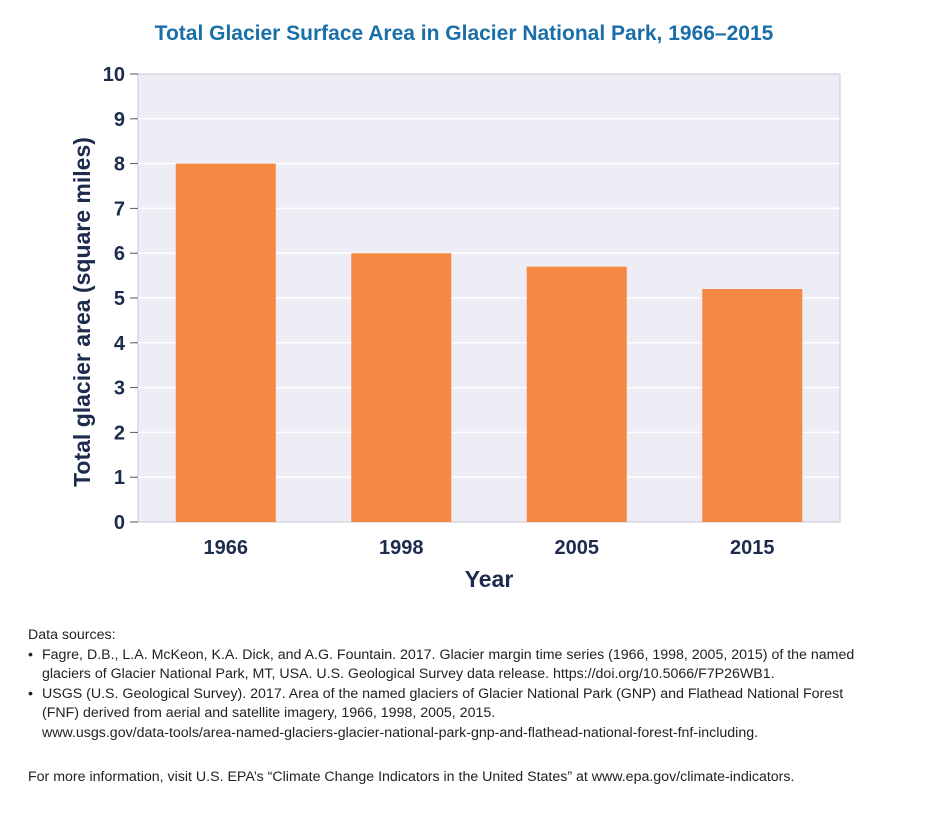 Image resolution: width=928 pixels, height=816 pixels. I want to click on x-tick-label: 1998, so click(401, 548).